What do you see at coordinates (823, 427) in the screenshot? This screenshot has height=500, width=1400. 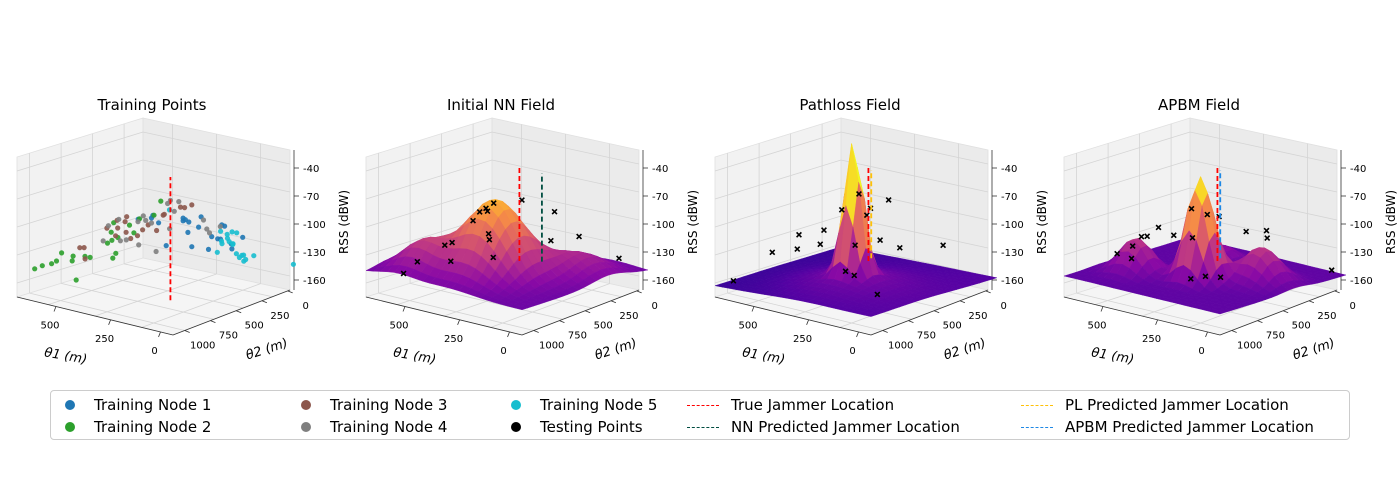 I see `legend-item-nn-jammer: NN Predicted Jammer Location` at bounding box center [823, 427].